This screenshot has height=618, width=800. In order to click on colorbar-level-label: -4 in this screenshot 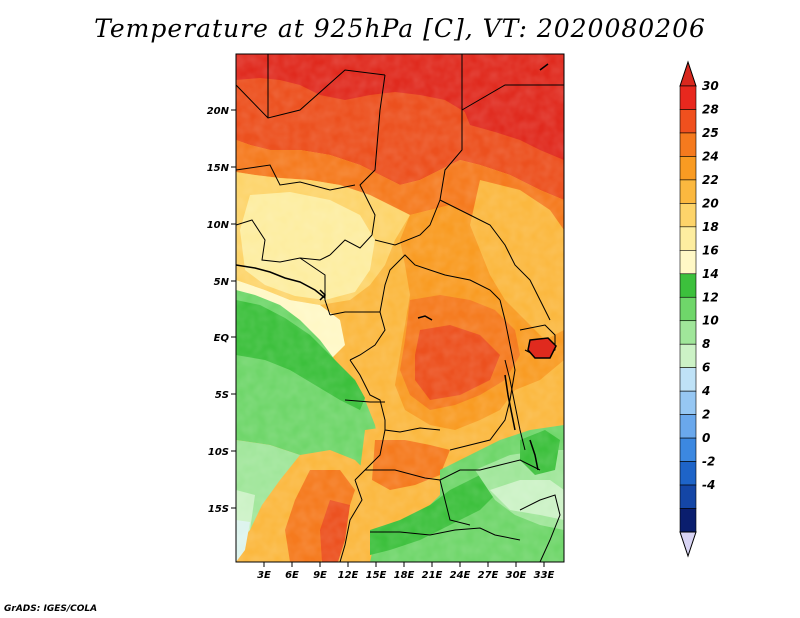, I will do `click(708, 485)`.